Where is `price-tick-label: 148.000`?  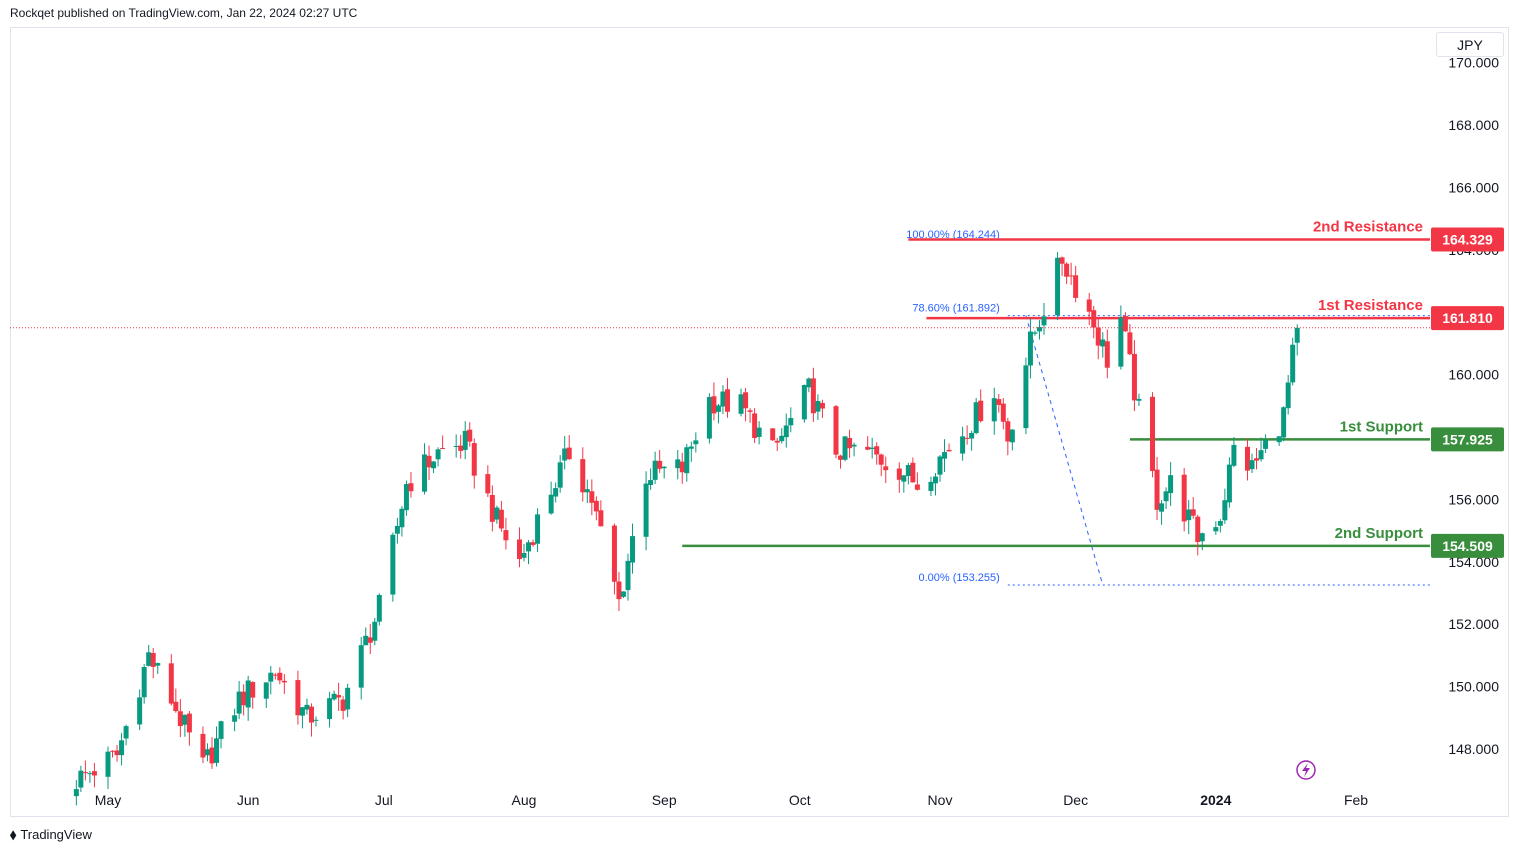 price-tick-label: 148.000 is located at coordinates (1473, 749).